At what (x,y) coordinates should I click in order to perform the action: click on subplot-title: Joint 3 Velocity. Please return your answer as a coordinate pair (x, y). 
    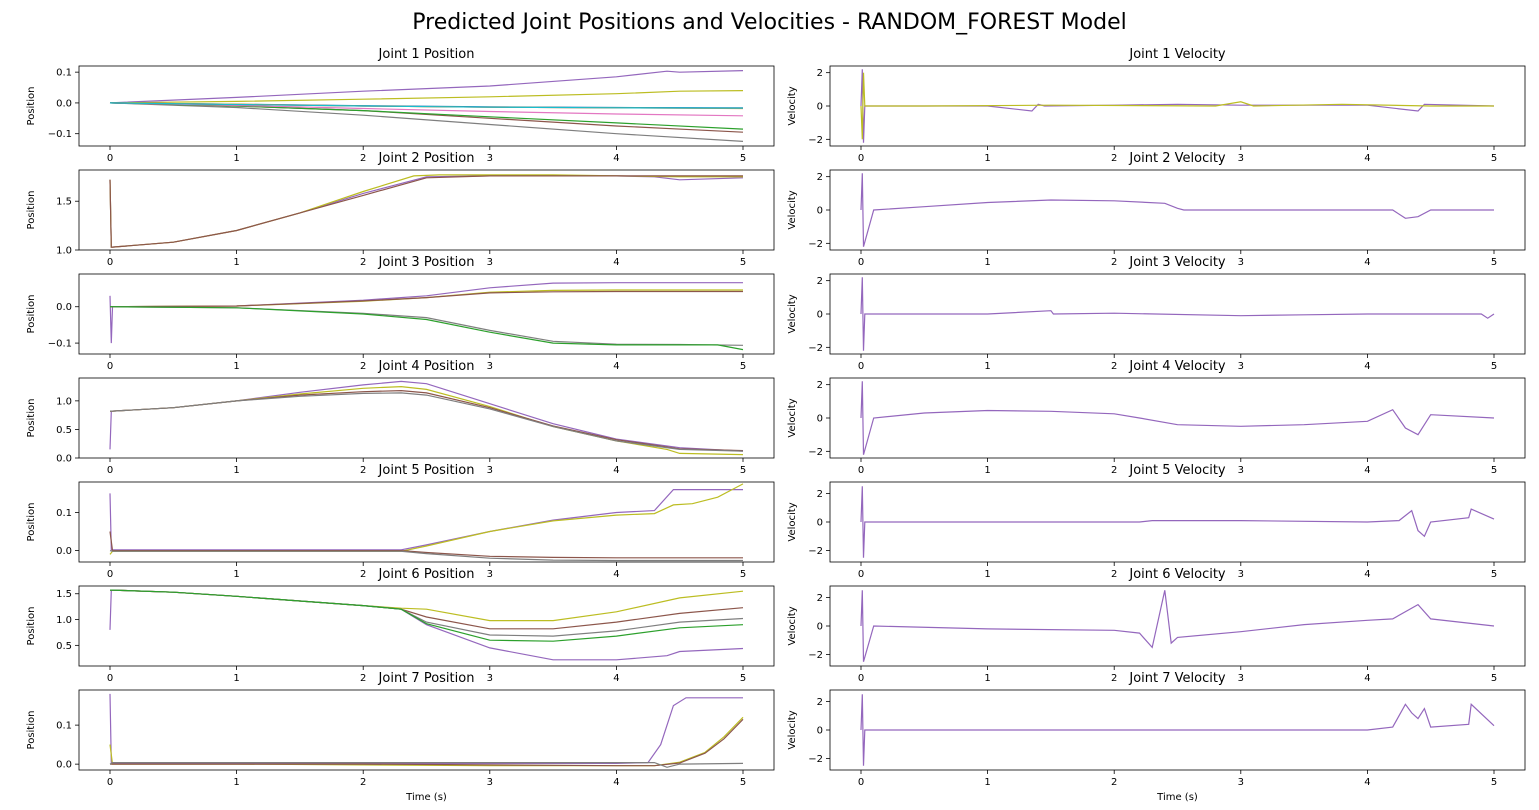
    Looking at the image, I should click on (1177, 262).